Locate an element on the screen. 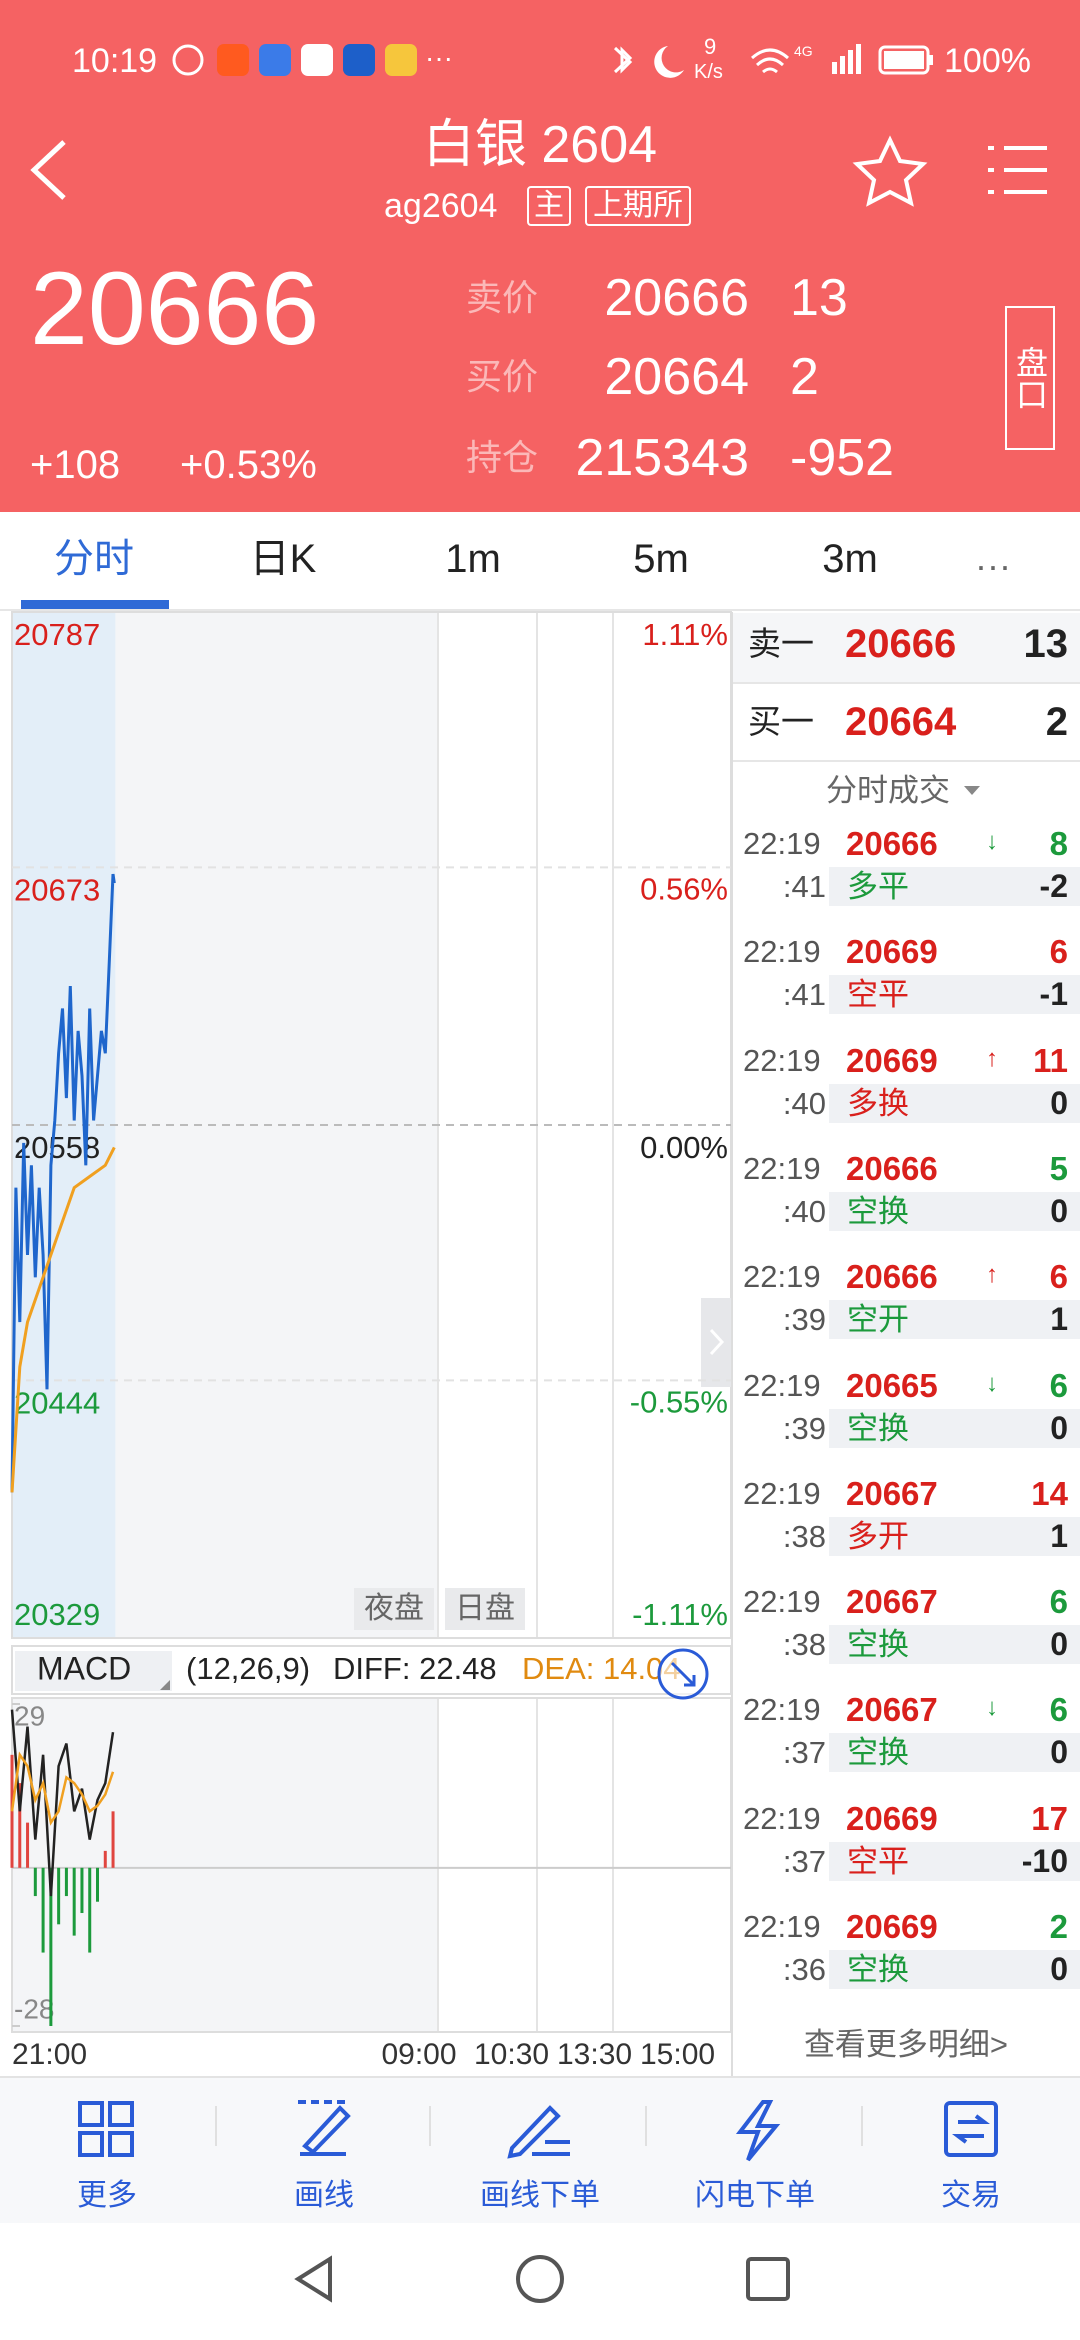  status-more: ··· is located at coordinates (439, 57).